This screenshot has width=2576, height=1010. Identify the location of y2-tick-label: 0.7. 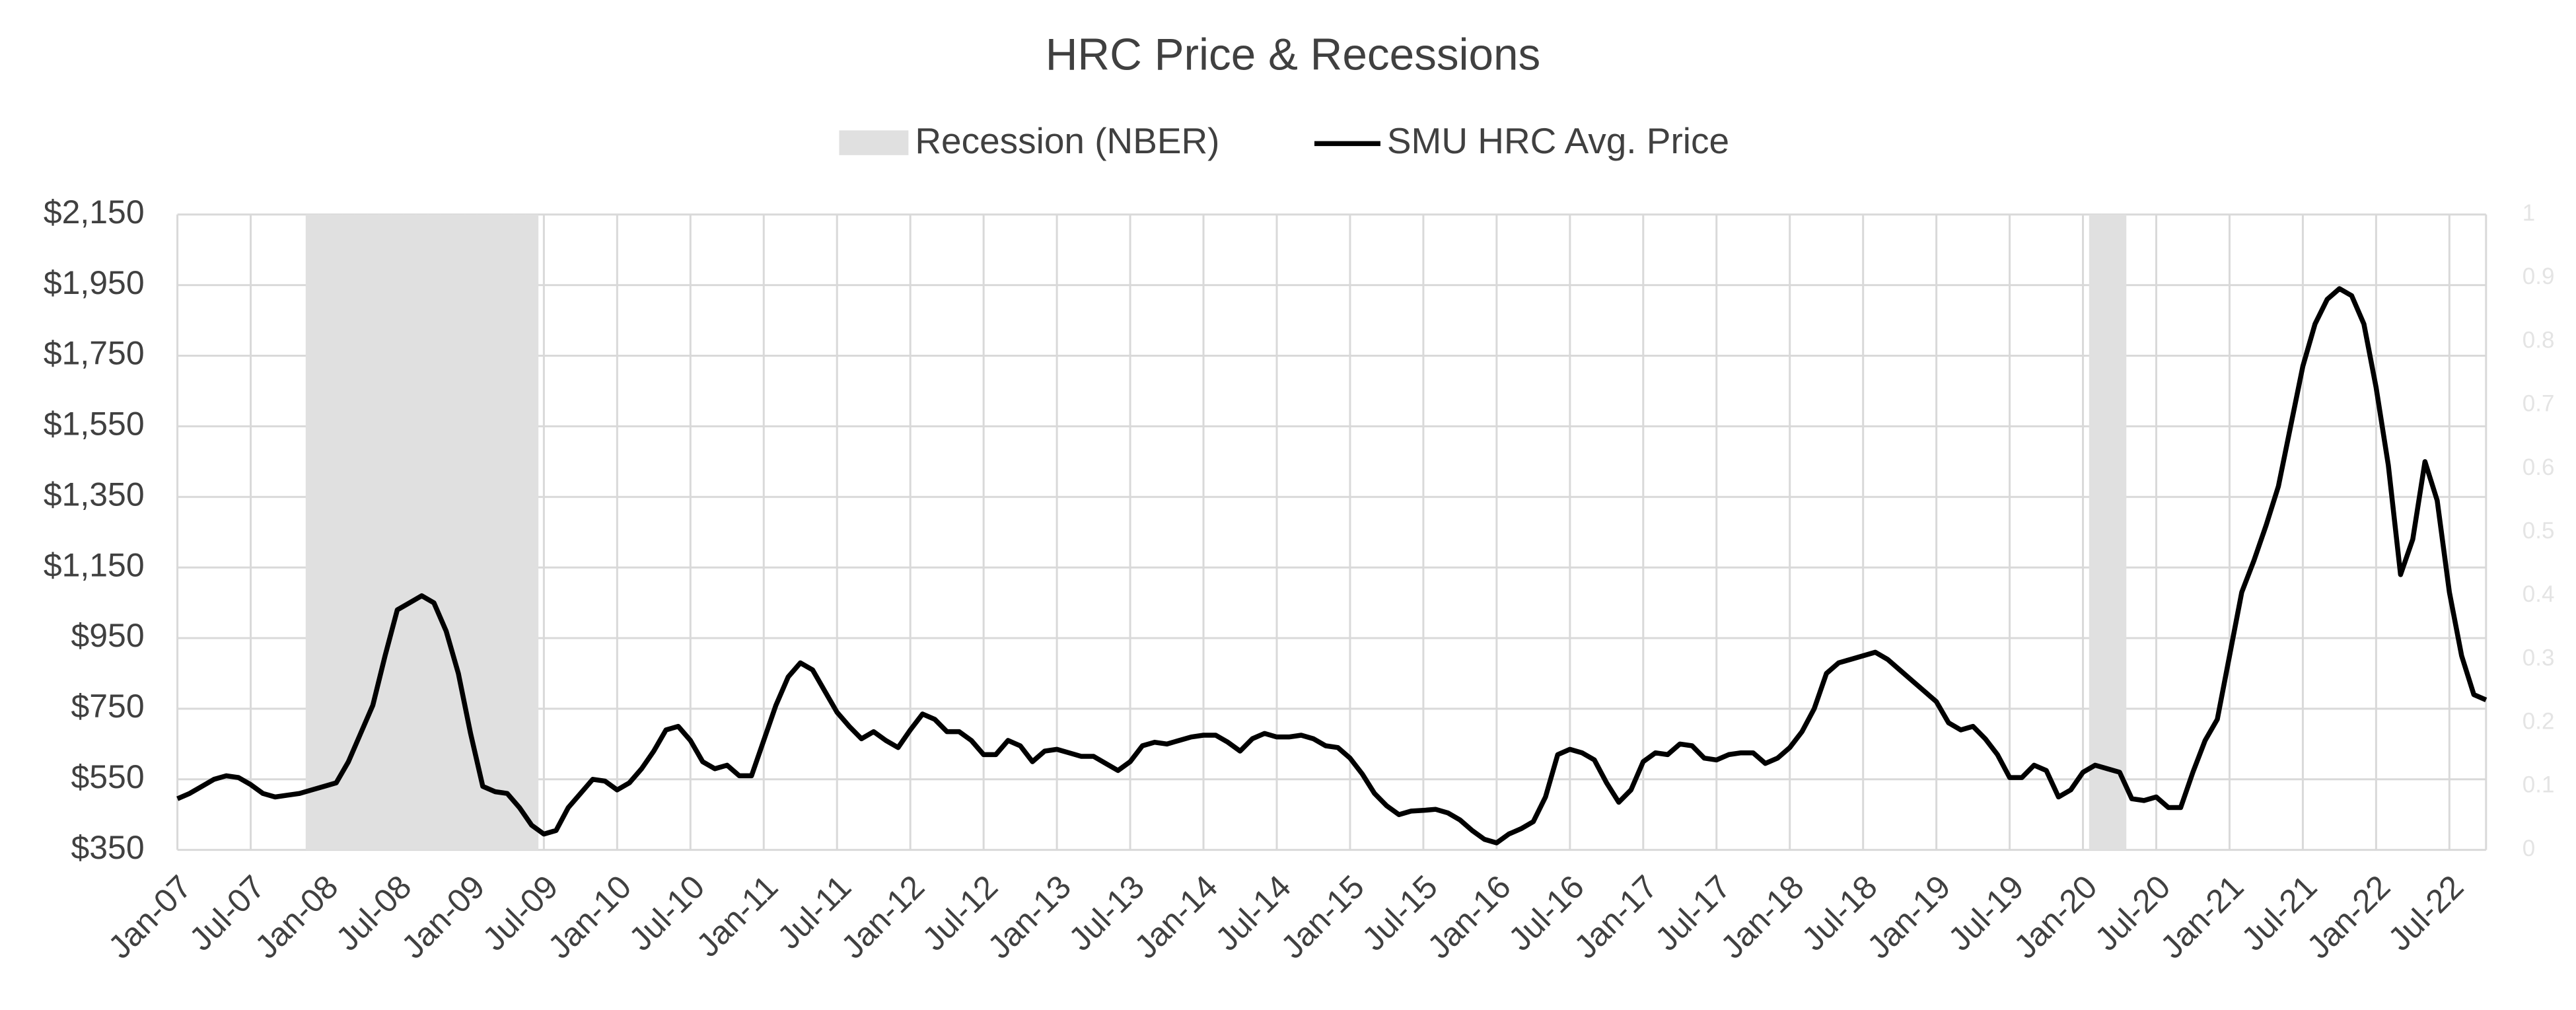
(2539, 404).